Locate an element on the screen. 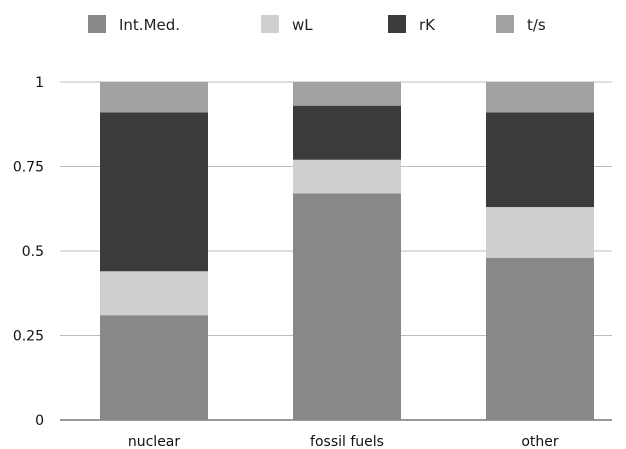 Image resolution: width=626 pixels, height=449 pixels. x-category-label-fossil-fuels: fossil fuels is located at coordinates (347, 441).